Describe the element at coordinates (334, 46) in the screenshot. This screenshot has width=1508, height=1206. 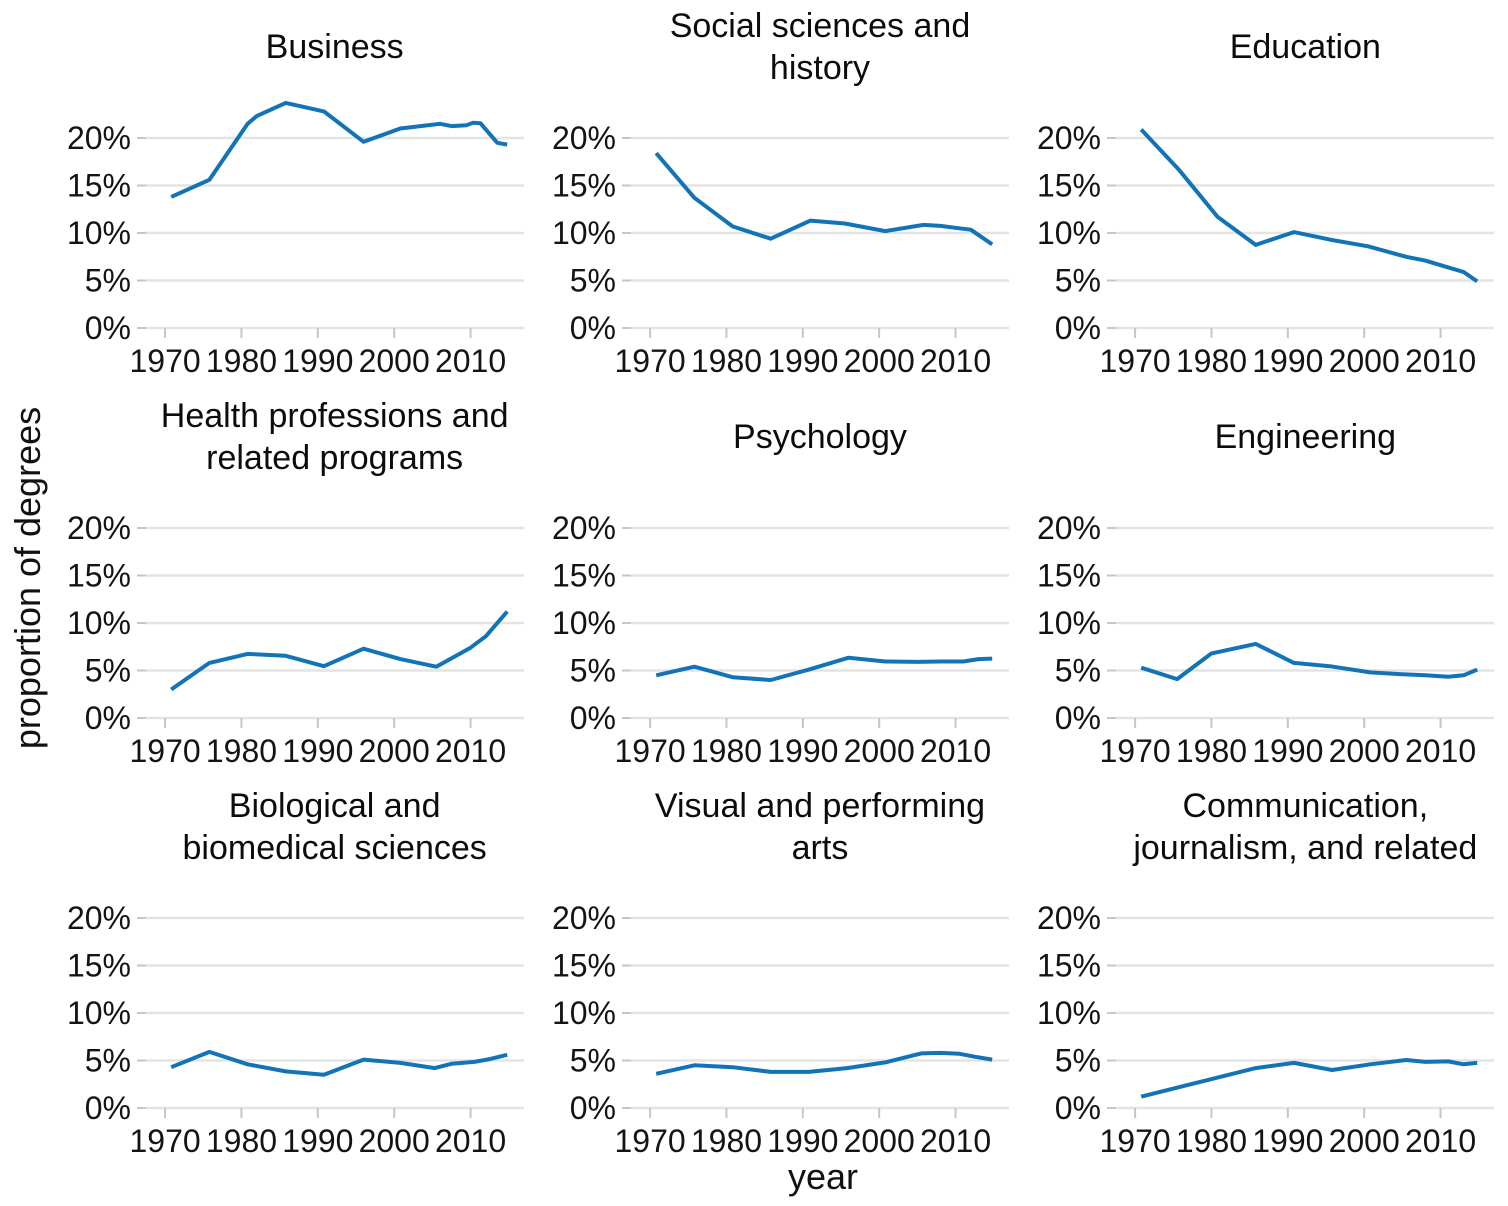
I see `panel-title-business: Business` at that location.